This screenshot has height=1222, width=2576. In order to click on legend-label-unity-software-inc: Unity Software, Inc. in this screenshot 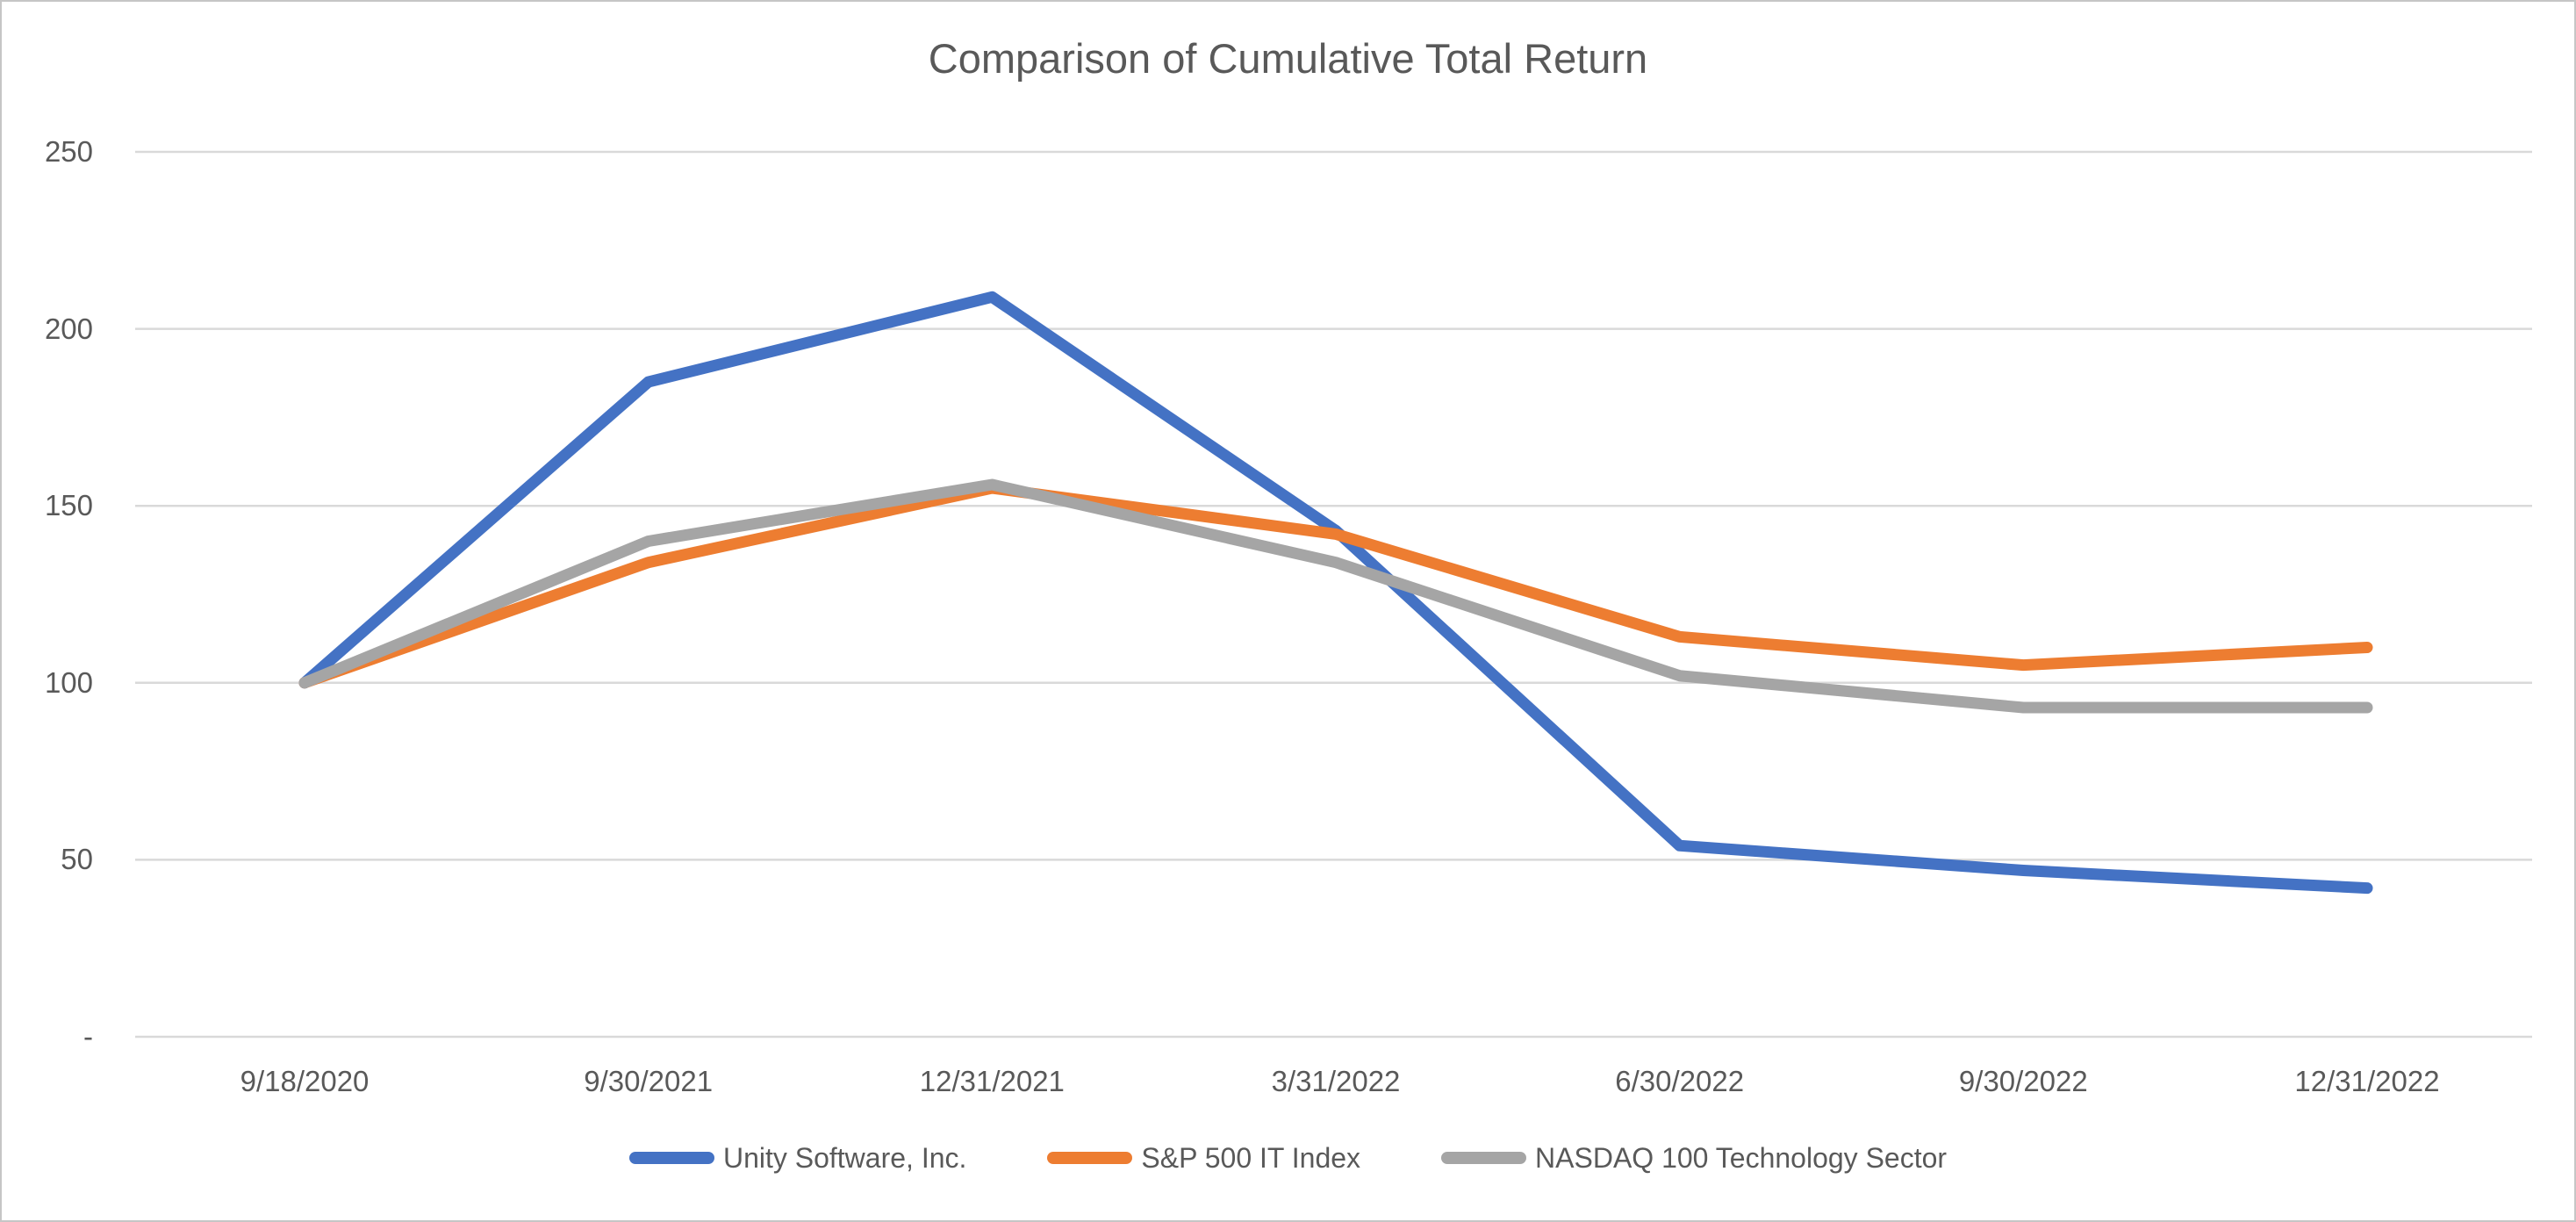, I will do `click(845, 1158)`.